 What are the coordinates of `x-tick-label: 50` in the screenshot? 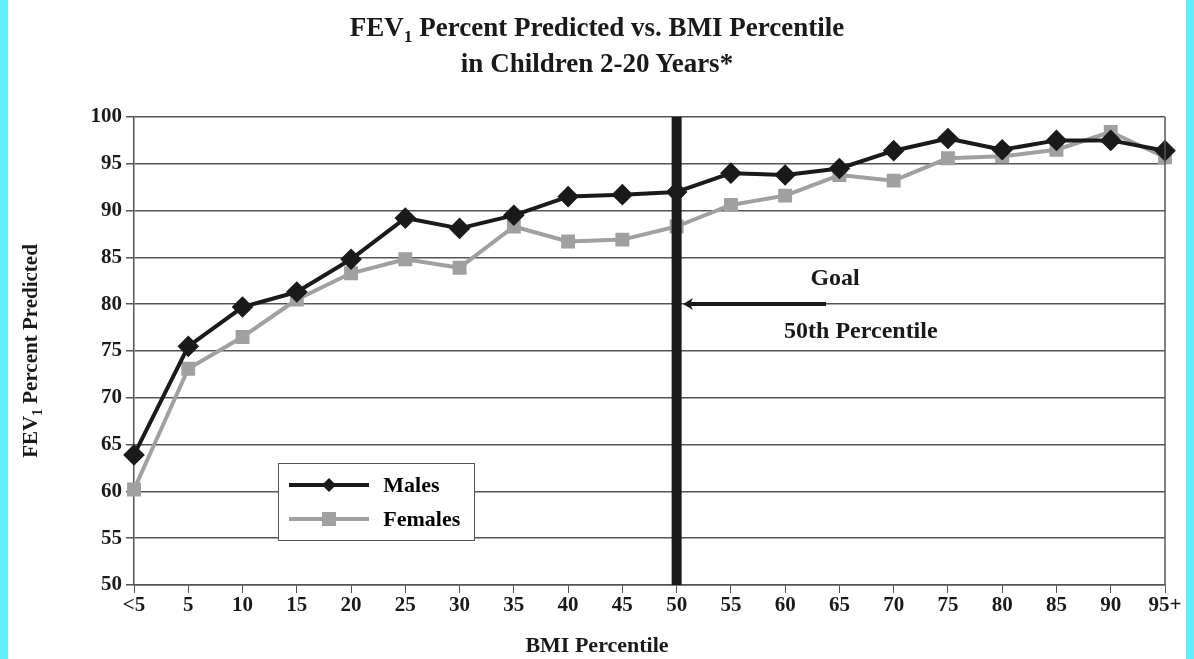 It's located at (677, 604).